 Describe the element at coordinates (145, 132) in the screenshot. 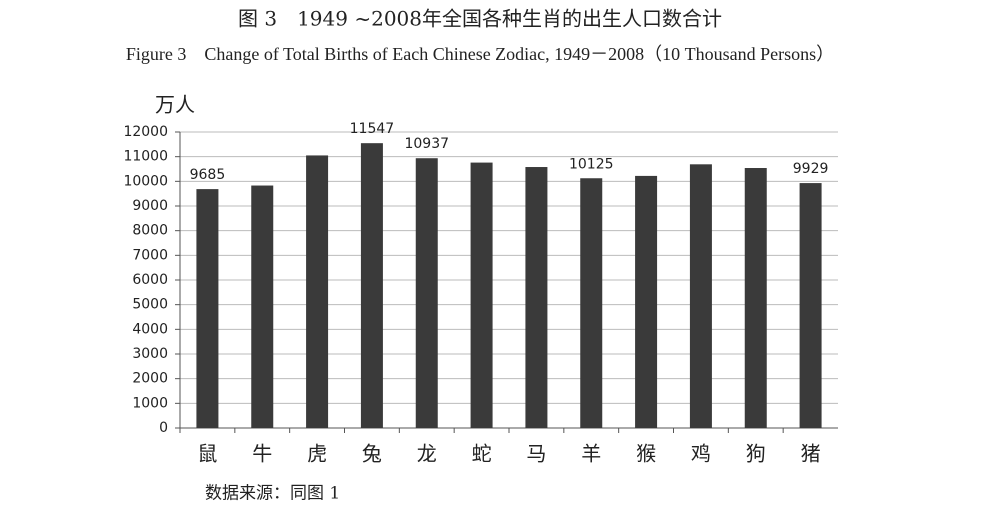

I see `y-tick-label: 12000` at that location.